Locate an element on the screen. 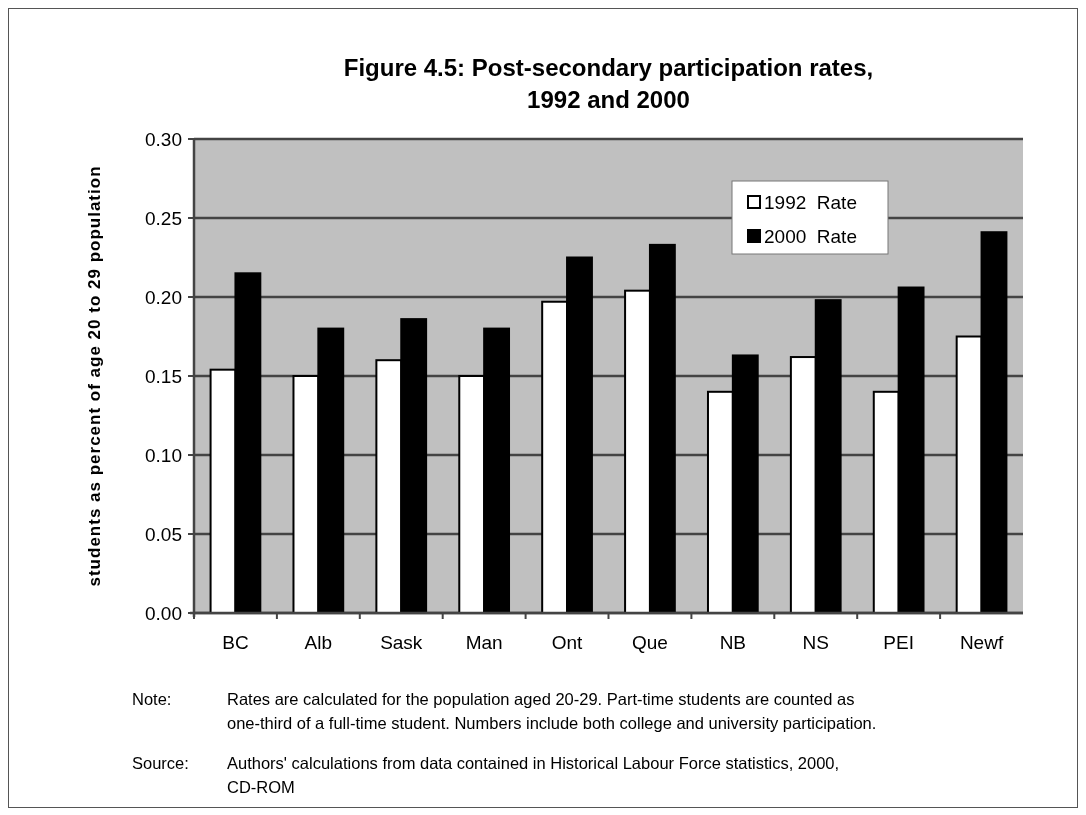 This screenshot has height=815, width=1086. y-tick-label: 0.00 is located at coordinates (163, 613).